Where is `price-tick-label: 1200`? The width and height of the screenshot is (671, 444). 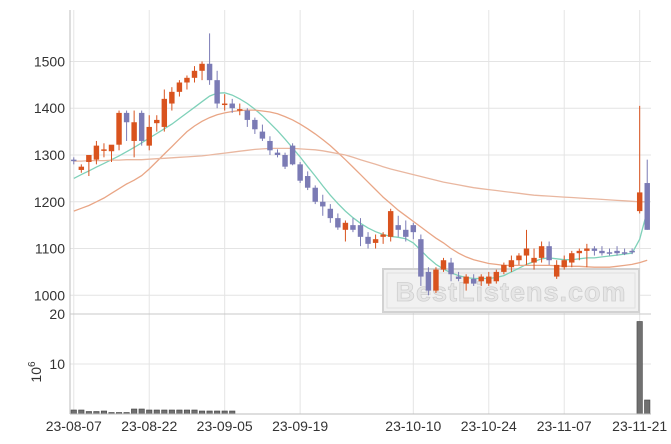 price-tick-label: 1200 is located at coordinates (49, 202).